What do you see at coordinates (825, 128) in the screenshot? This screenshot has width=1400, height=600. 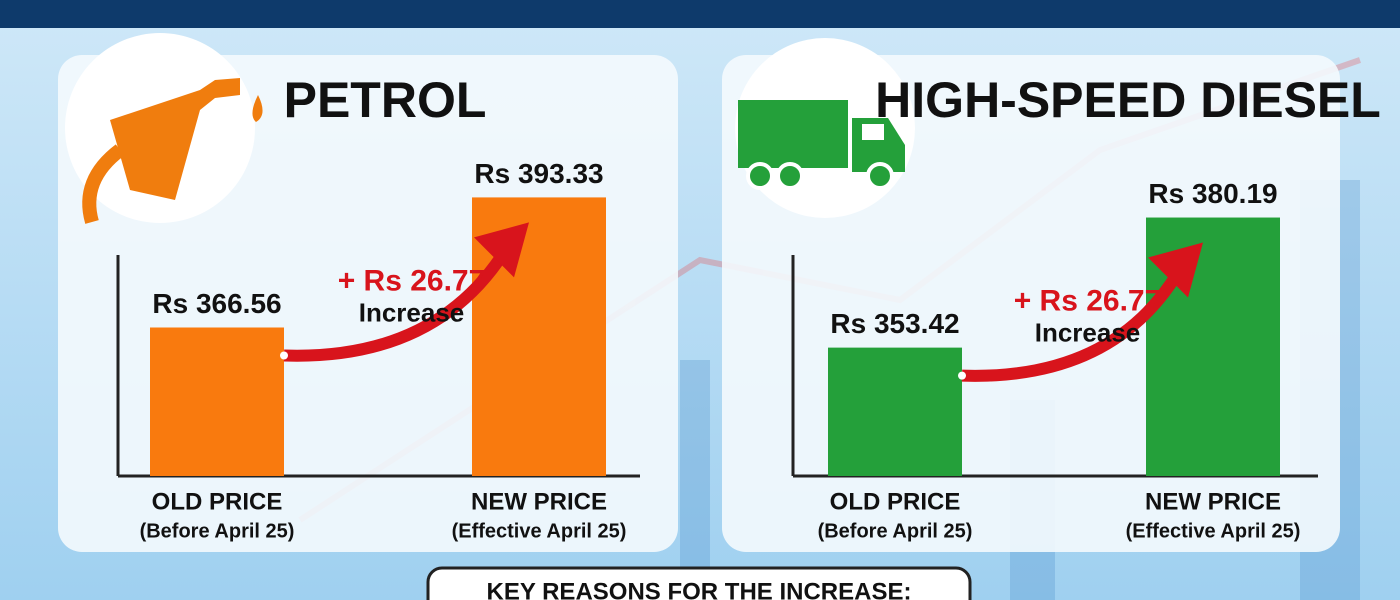 I see `truck-icon` at bounding box center [825, 128].